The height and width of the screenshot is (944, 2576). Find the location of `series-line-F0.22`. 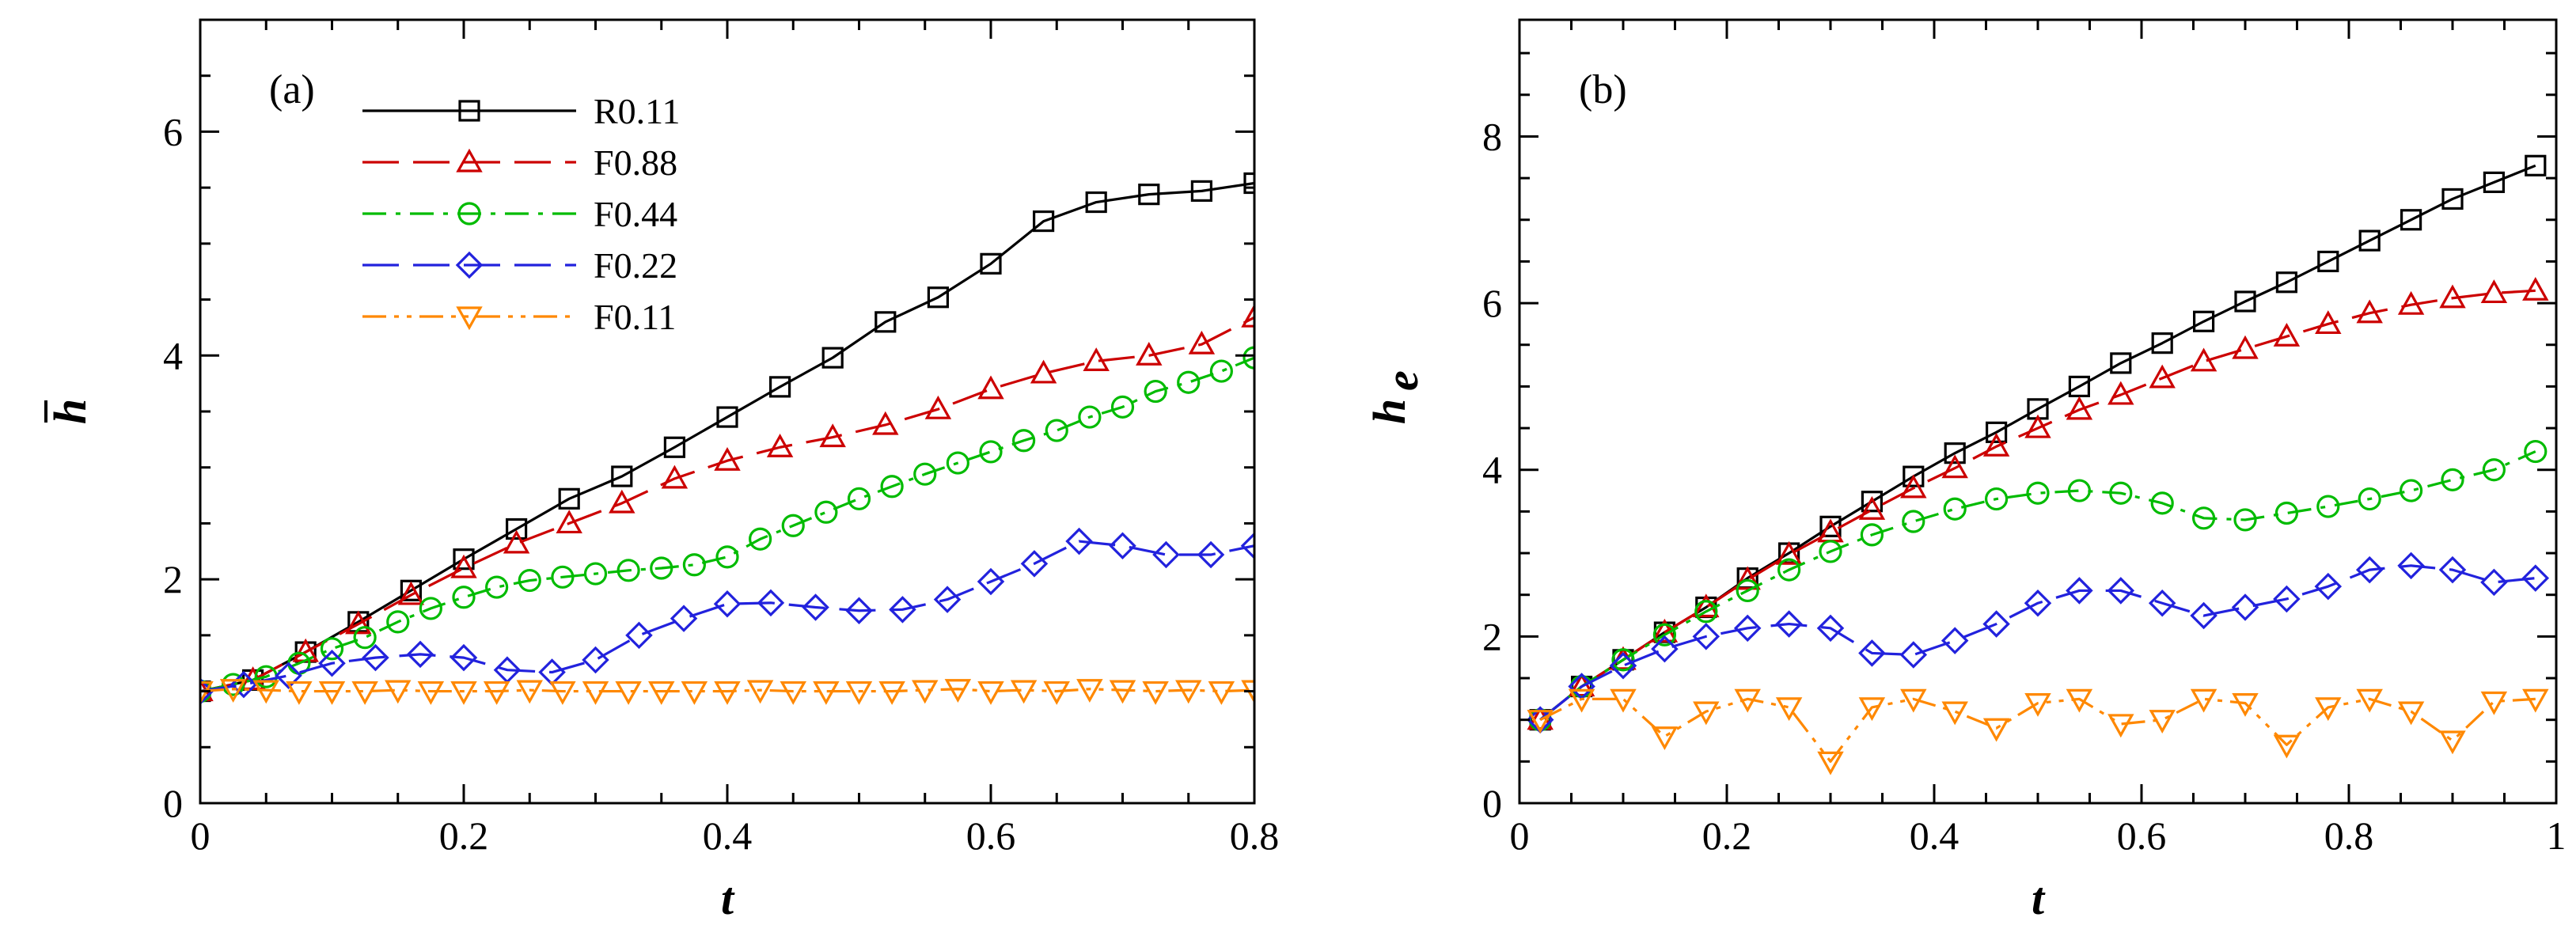

series-line-F0.22 is located at coordinates (727, 616).